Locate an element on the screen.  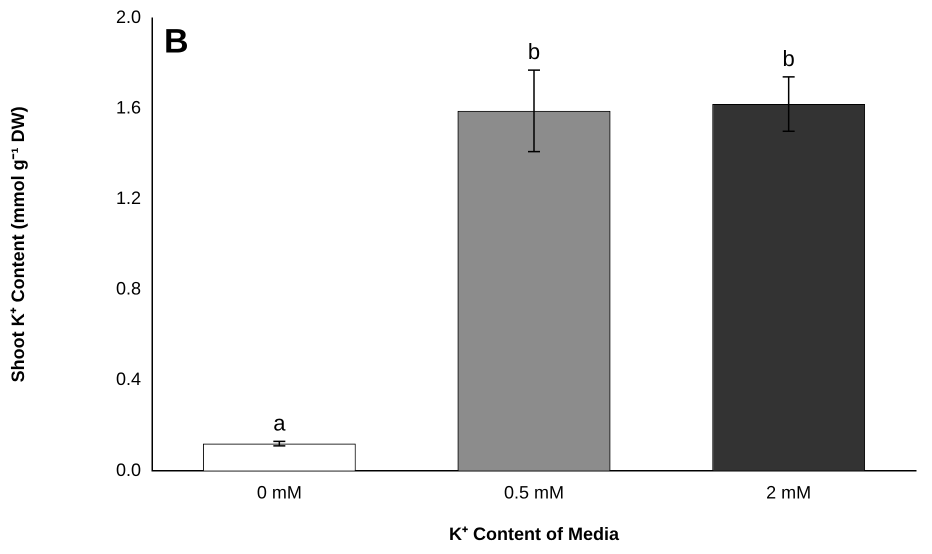
x-tick-label: 0.5 mM is located at coordinates (534, 492).